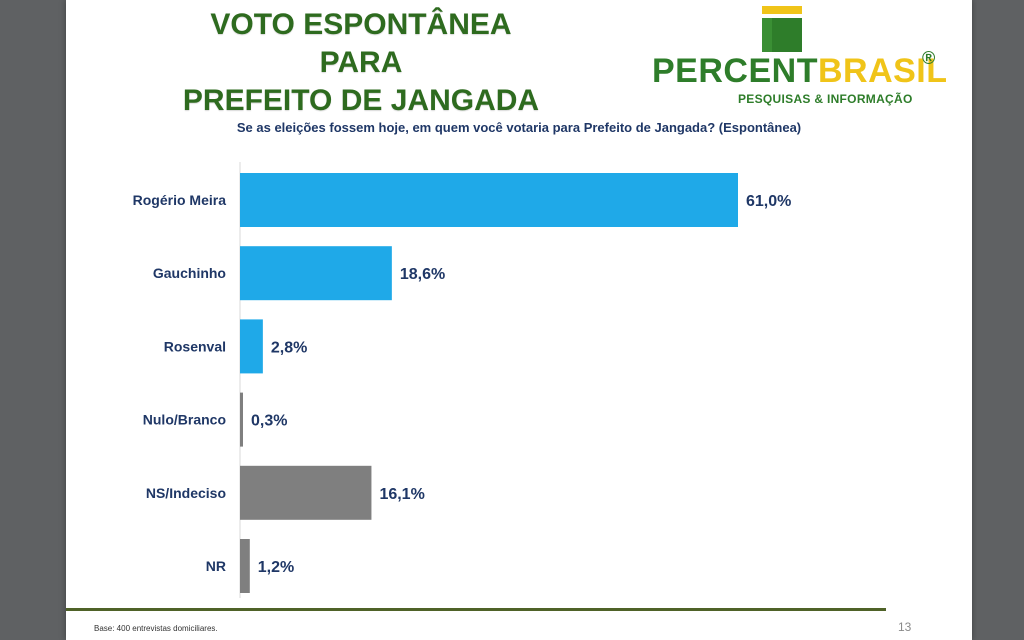  What do you see at coordinates (361, 43) in the screenshot?
I see `title-line-1: VOTO ESPONTÂNEA PARA` at bounding box center [361, 43].